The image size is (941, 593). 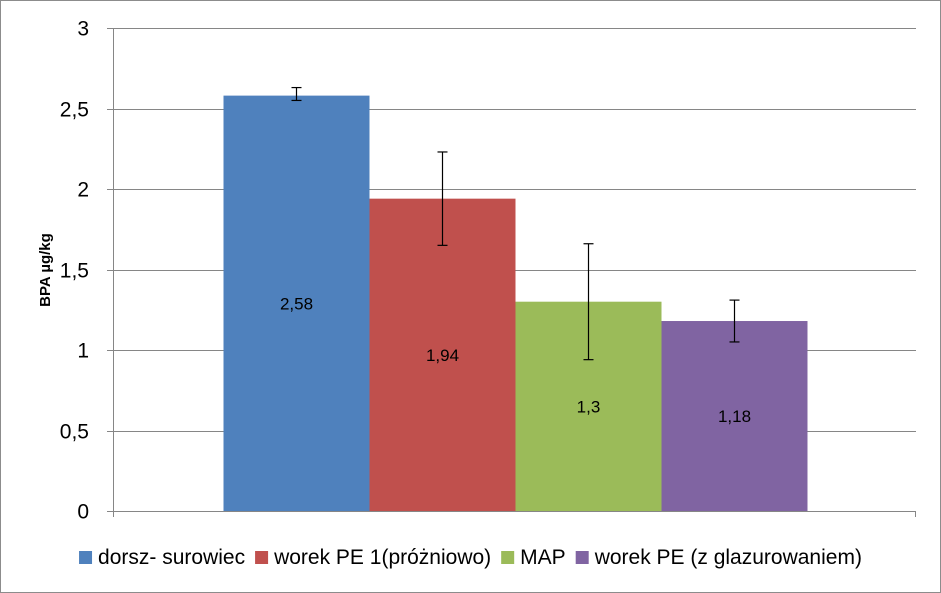 What do you see at coordinates (589, 406) in the screenshot?
I see `data-label: 1,3` at bounding box center [589, 406].